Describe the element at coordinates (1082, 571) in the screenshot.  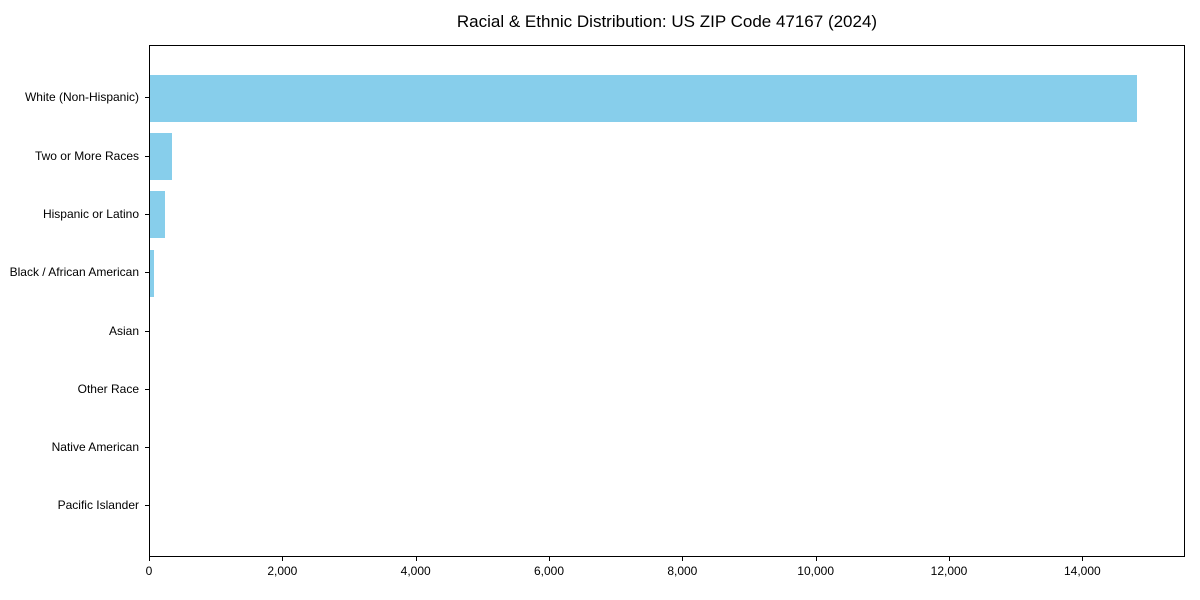
I see `x-tick-label: 14,000` at that location.